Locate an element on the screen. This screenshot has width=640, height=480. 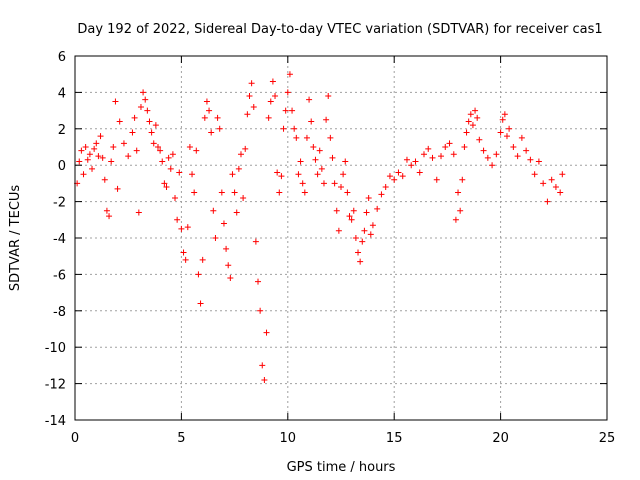
y-tick-label: -14 is located at coordinates (55, 421).